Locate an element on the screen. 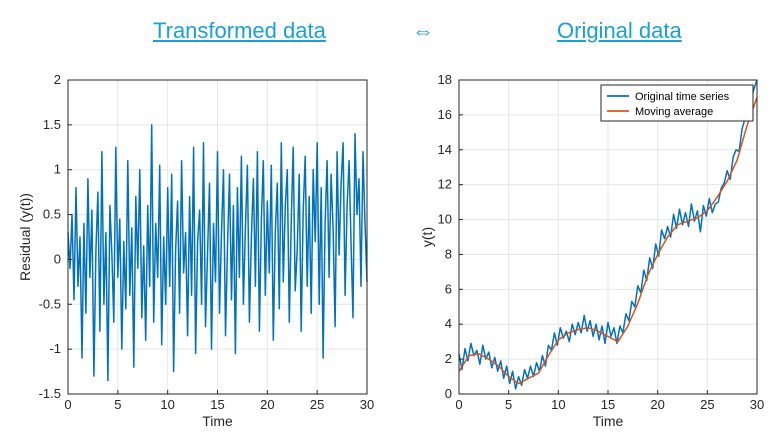 The width and height of the screenshot is (776, 433). legend-box is located at coordinates (677, 103).